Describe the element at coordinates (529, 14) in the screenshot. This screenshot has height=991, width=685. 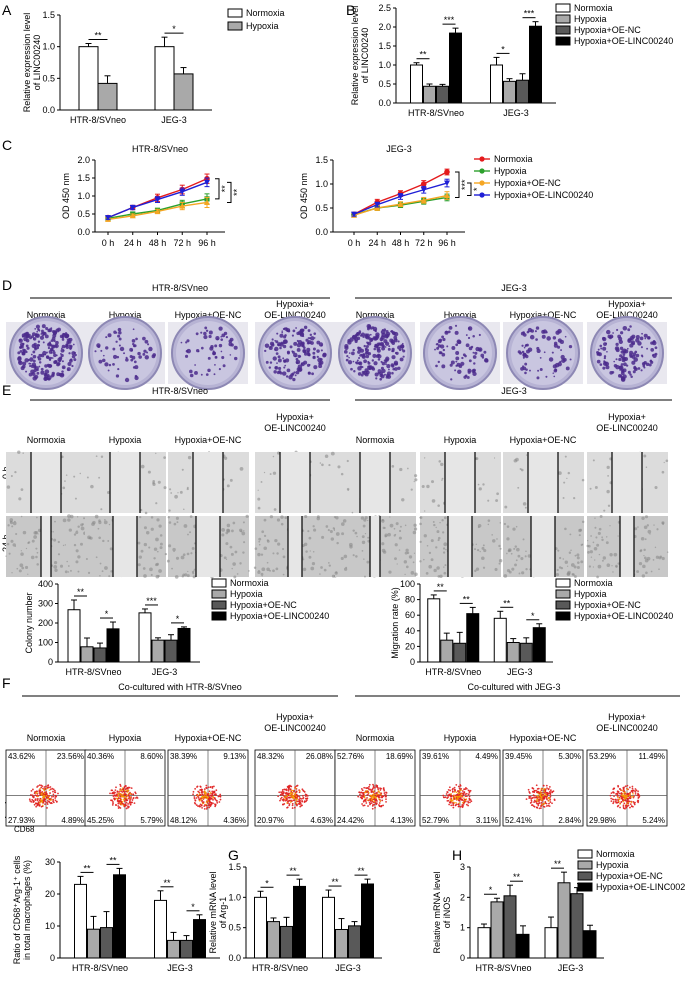
I see `significance-label: ***` at that location.